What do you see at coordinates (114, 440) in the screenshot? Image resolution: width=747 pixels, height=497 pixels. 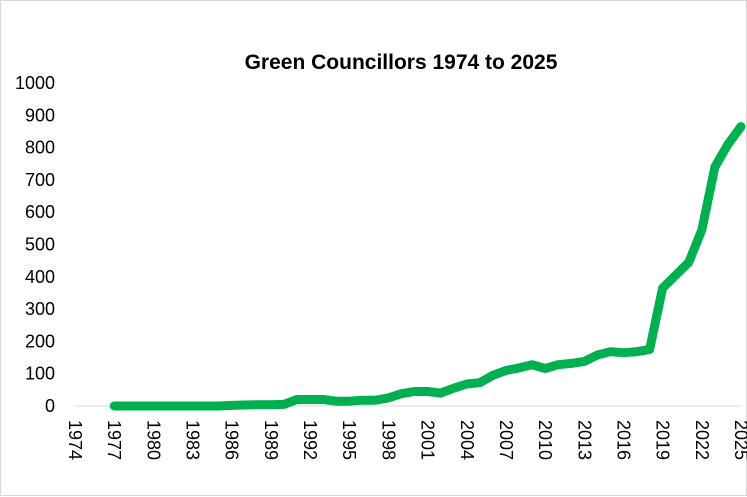 I see `x-tick-label-1977: 1977` at bounding box center [114, 440].